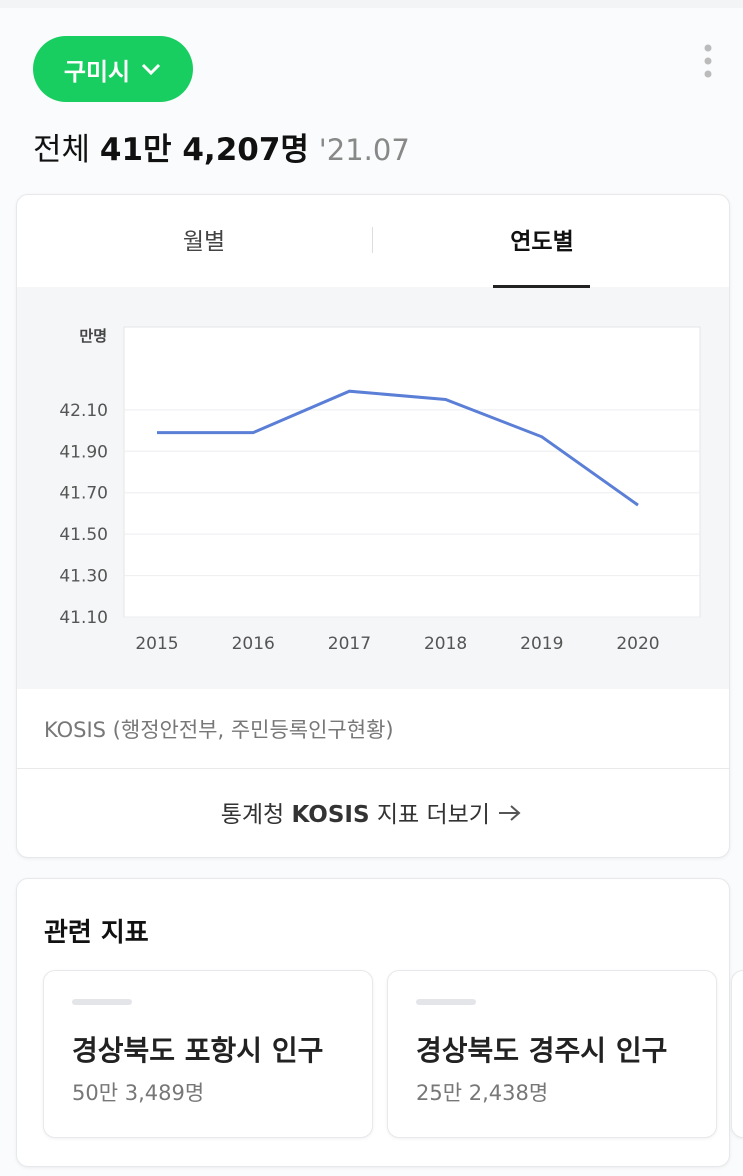 The width and height of the screenshot is (743, 1176). What do you see at coordinates (204, 150) in the screenshot?
I see `total-value: 41만 4,207명` at bounding box center [204, 150].